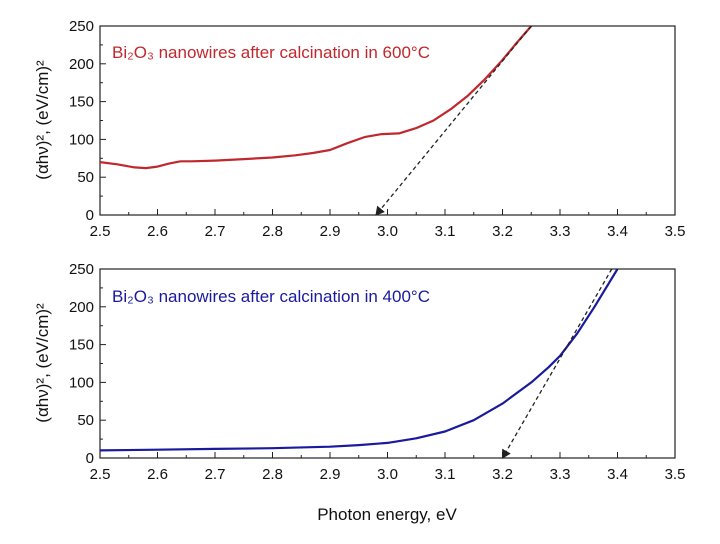  What do you see at coordinates (453, 120) in the screenshot?
I see `tangent-arrow-600c` at bounding box center [453, 120].